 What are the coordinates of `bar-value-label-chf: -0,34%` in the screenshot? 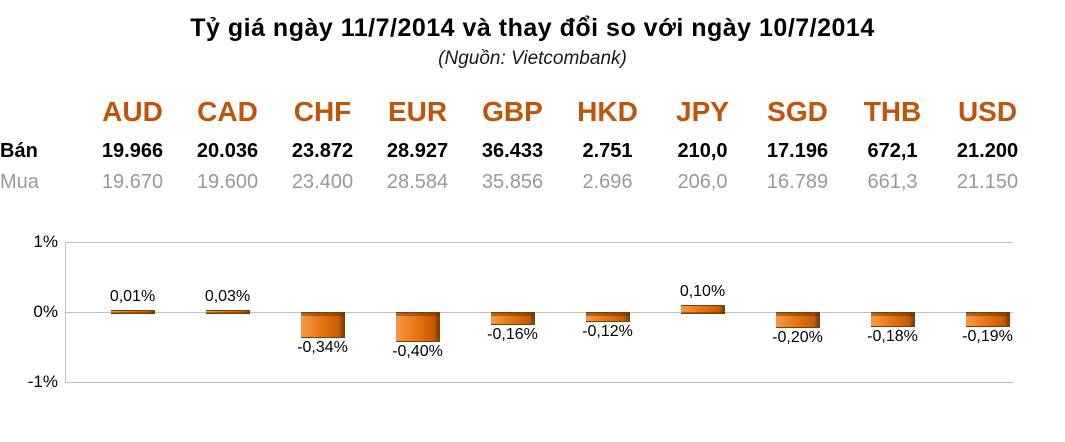 It's located at (322, 347).